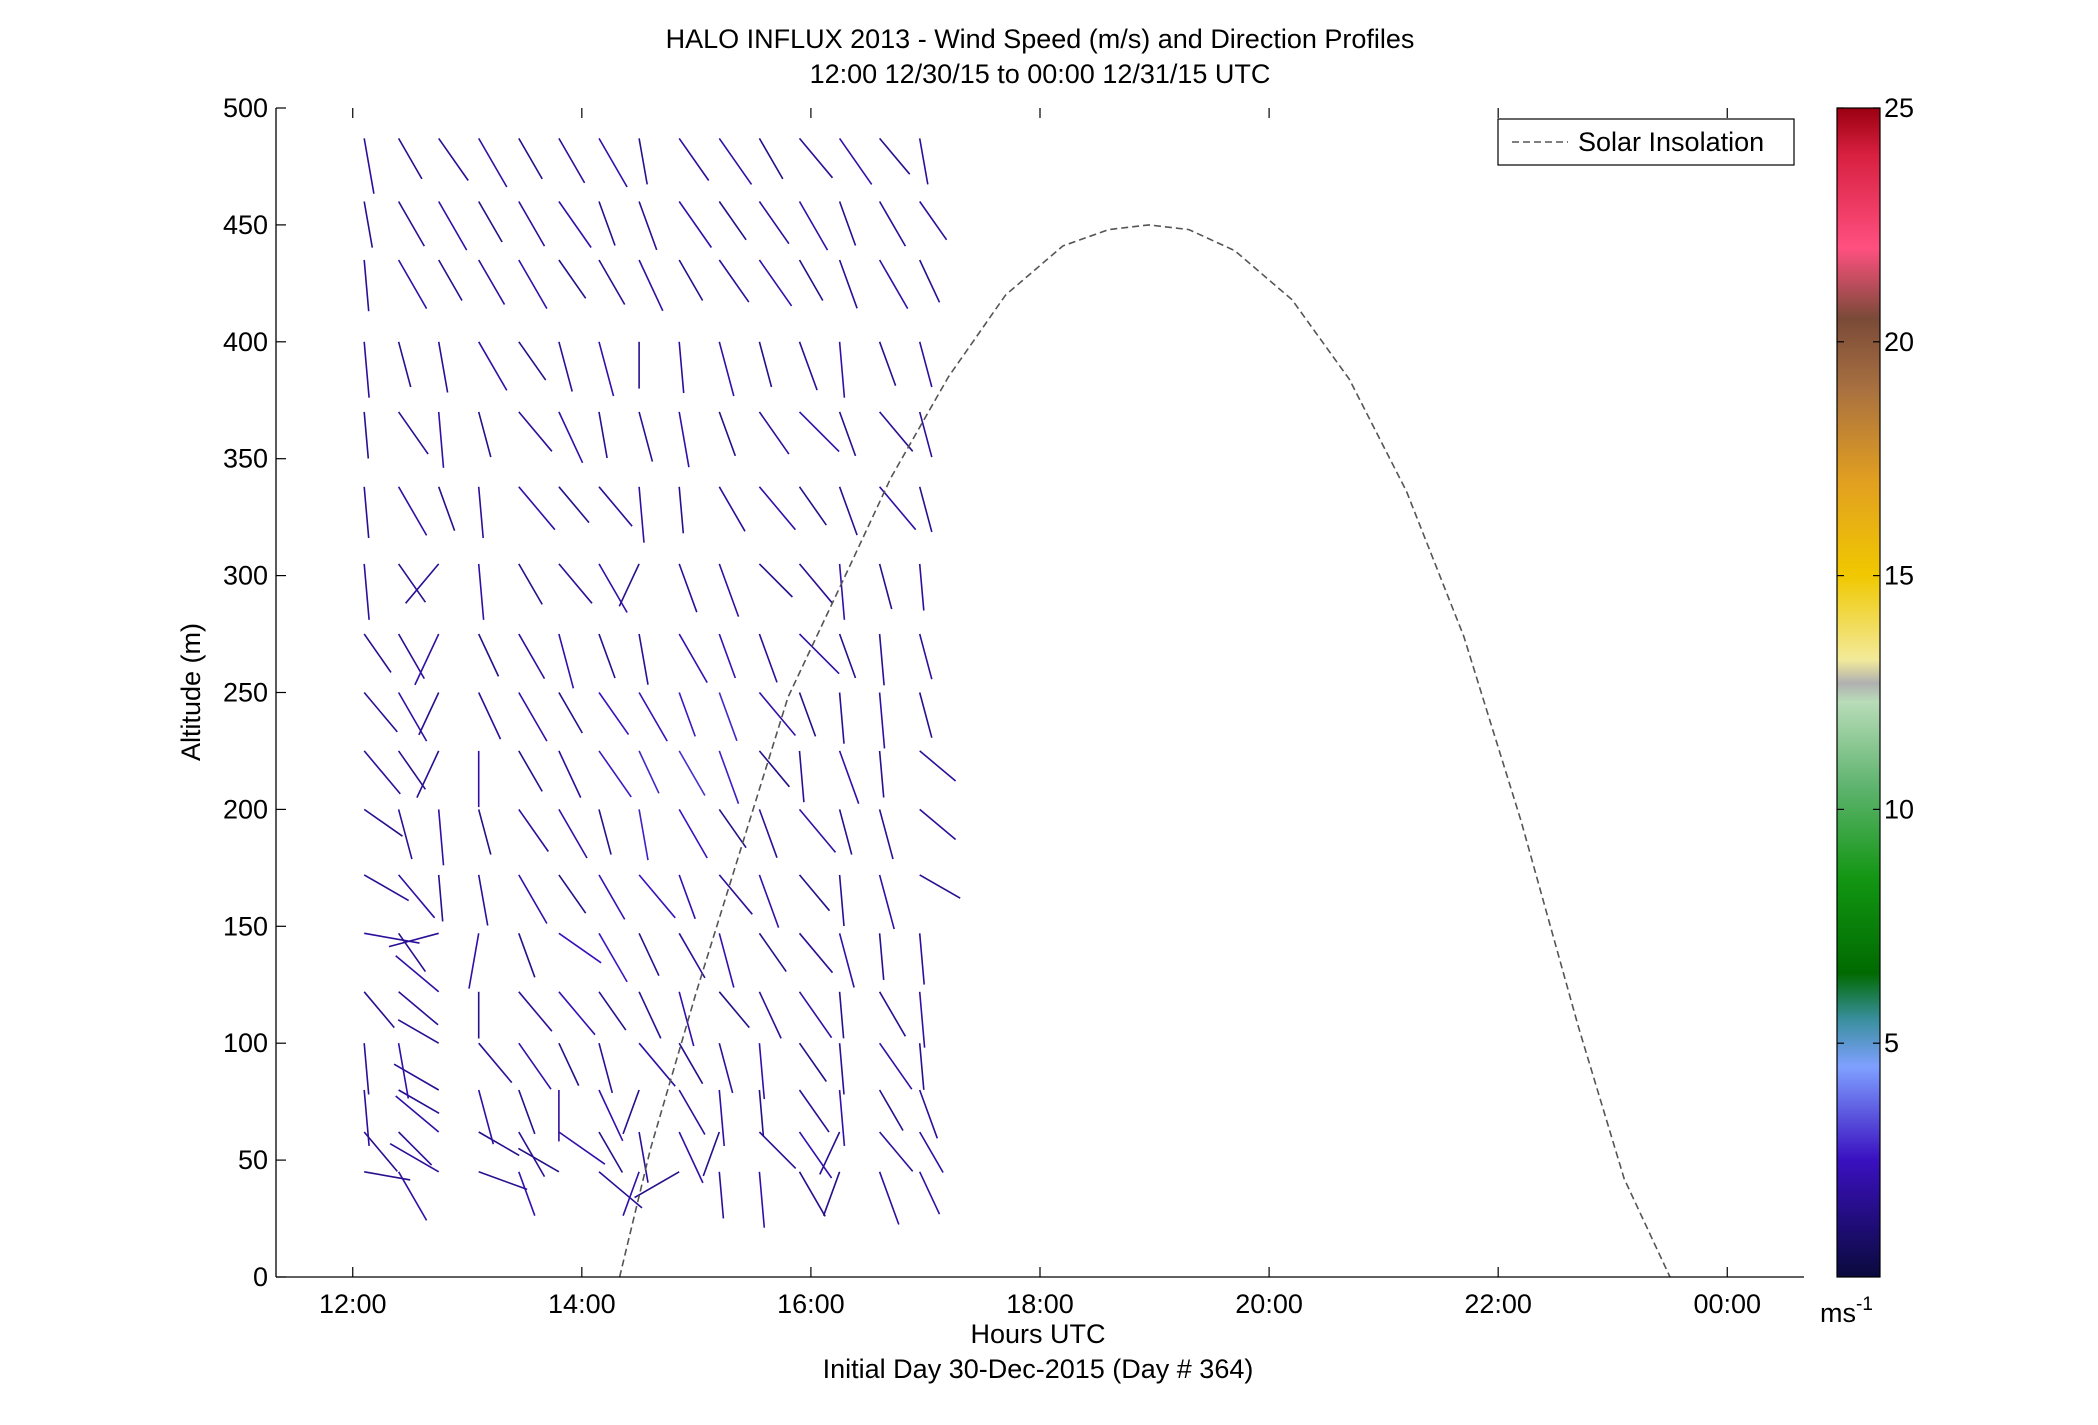 The width and height of the screenshot is (2098, 1425). What do you see at coordinates (245, 809) in the screenshot?
I see `y-tick-label: 200` at bounding box center [245, 809].